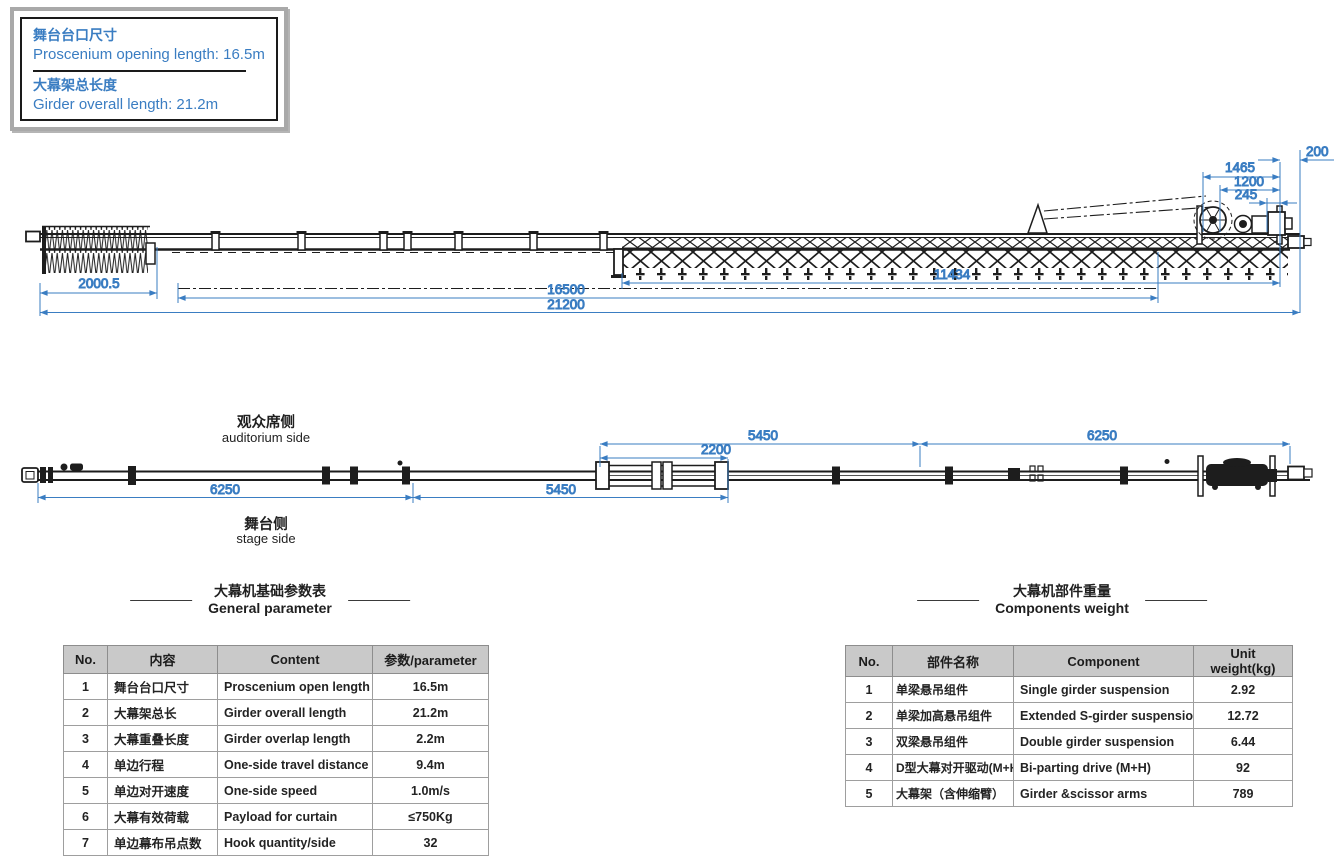 The height and width of the screenshot is (863, 1344). Describe the element at coordinates (1062, 608) in the screenshot. I see `components-weight-title-en: Components weight` at that location.